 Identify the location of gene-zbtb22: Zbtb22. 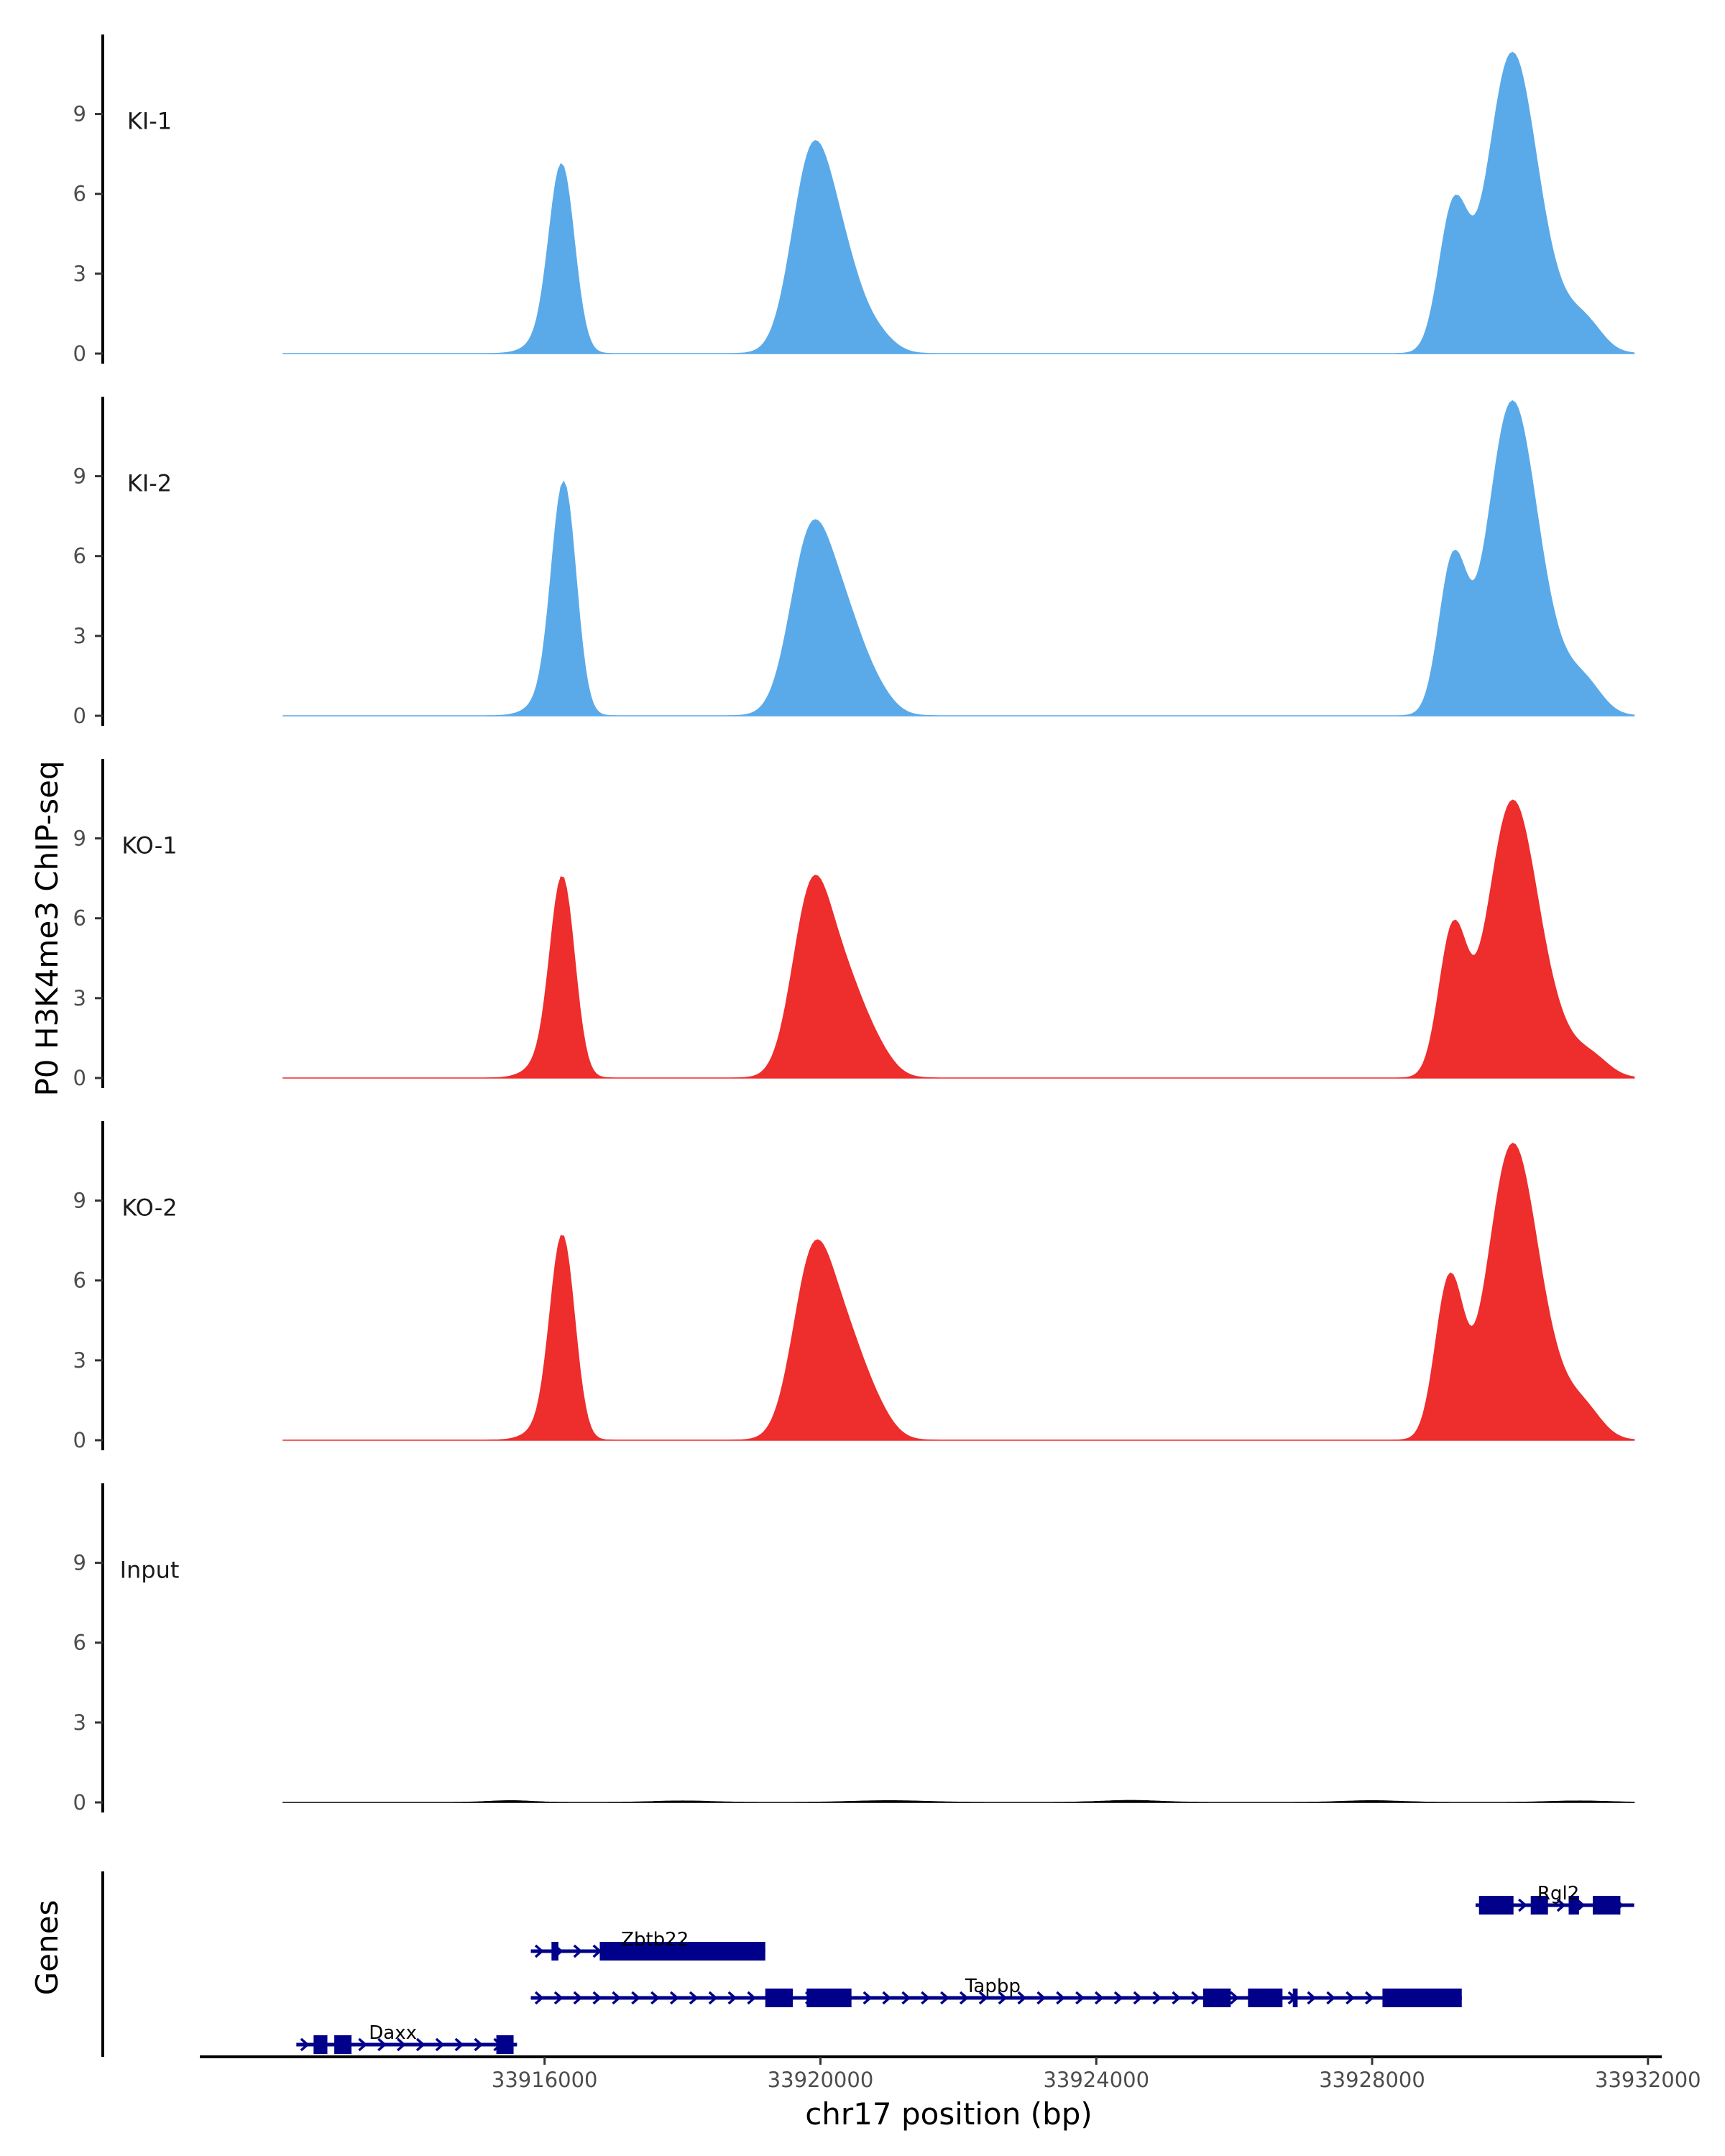
(647, 1945).